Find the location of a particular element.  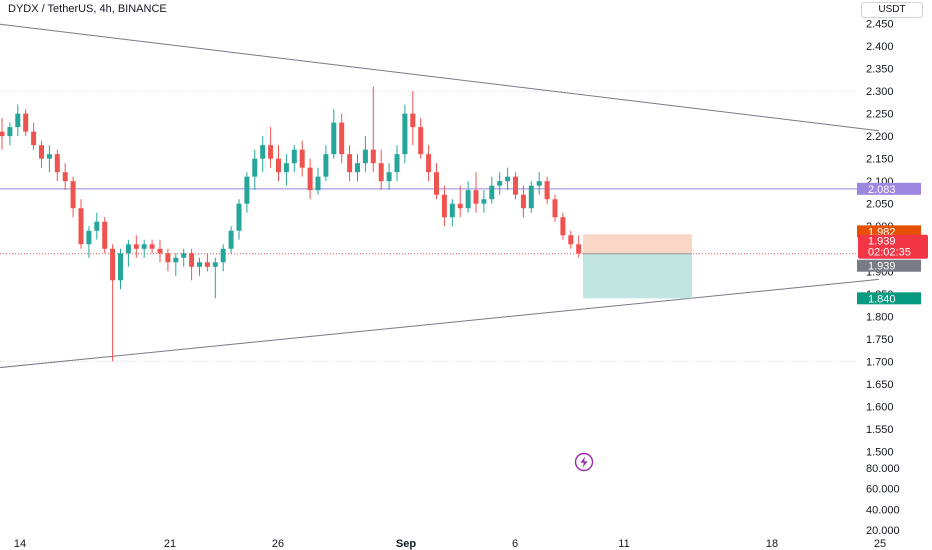

price-tick-label: 2.300 is located at coordinates (880, 92).